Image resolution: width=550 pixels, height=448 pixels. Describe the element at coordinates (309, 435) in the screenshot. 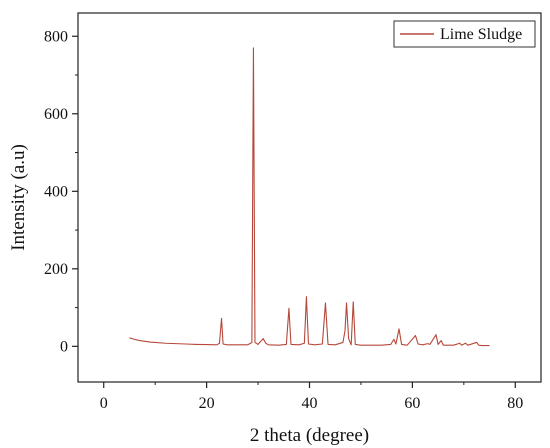

I see `x-axis-label: 2 theta (degree)` at that location.